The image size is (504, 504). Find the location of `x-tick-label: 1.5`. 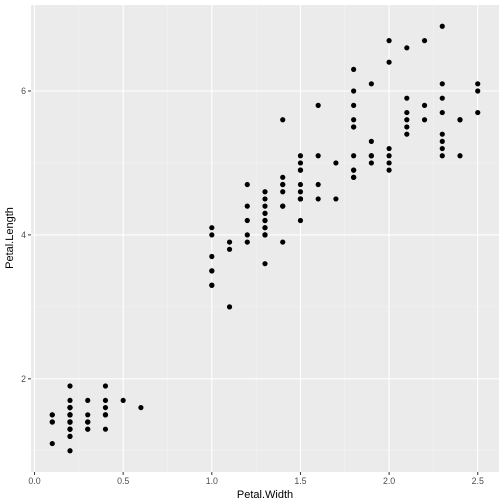

x-tick-label: 1.5 is located at coordinates (300, 481).